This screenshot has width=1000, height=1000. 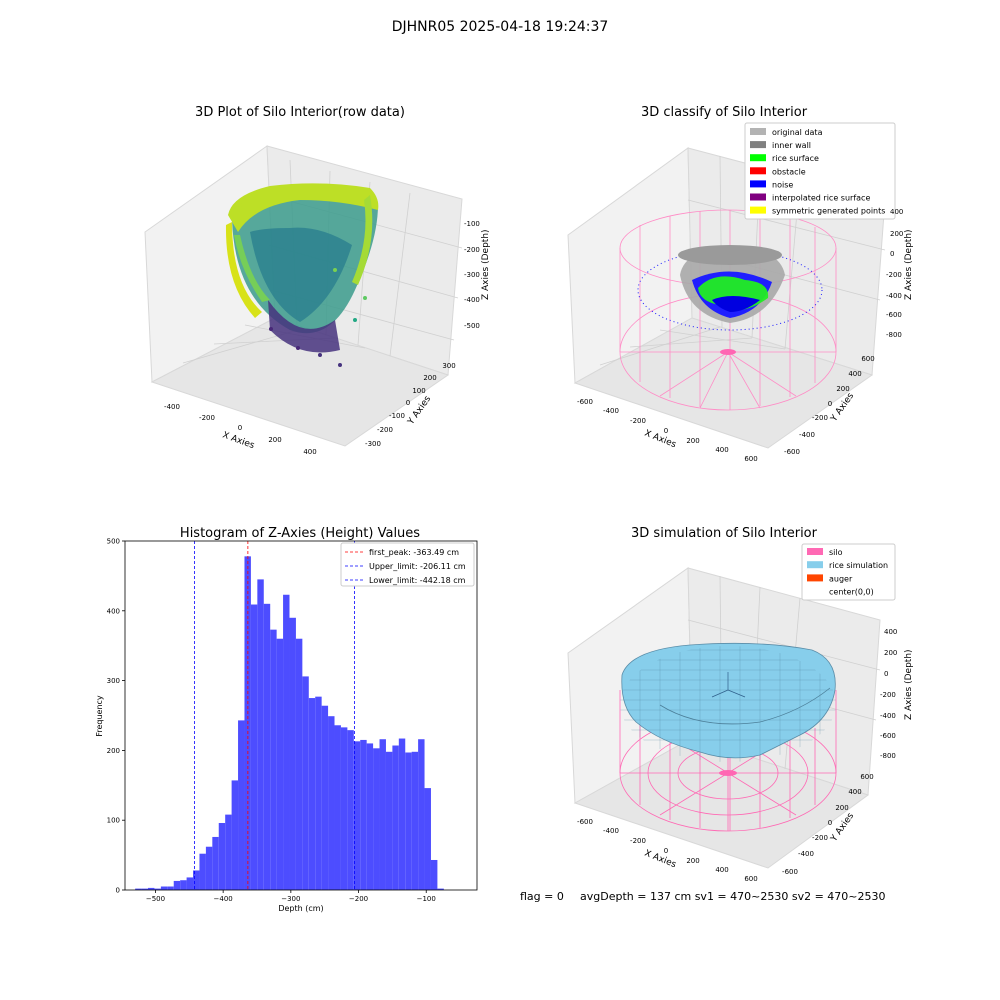 What do you see at coordinates (300, 382) in the screenshot?
I see `panel1-pane-floor` at bounding box center [300, 382].